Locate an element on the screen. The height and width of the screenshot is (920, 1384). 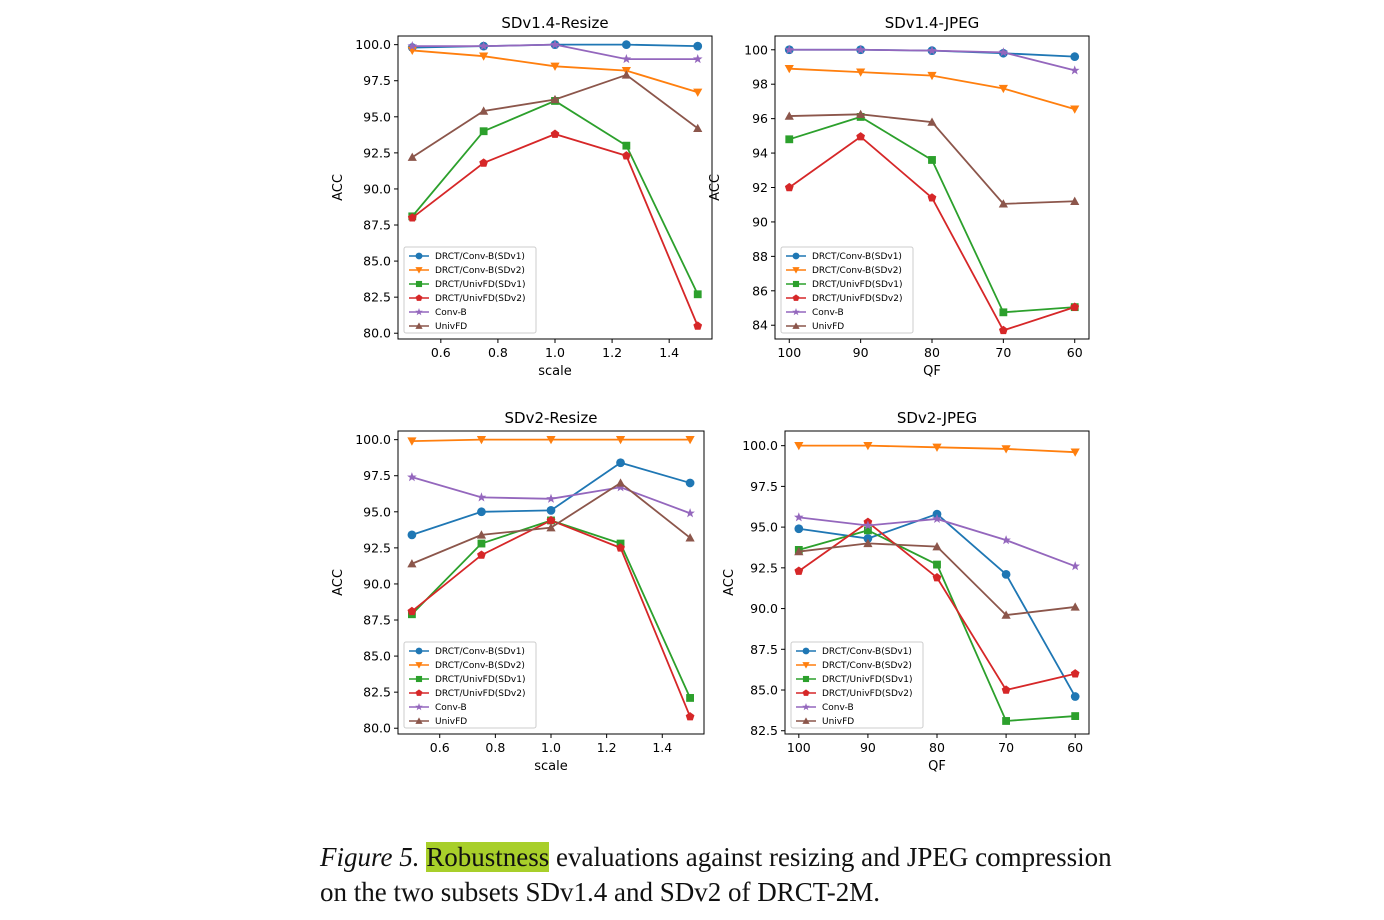
y-tick-label: 98 is located at coordinates (760, 84).